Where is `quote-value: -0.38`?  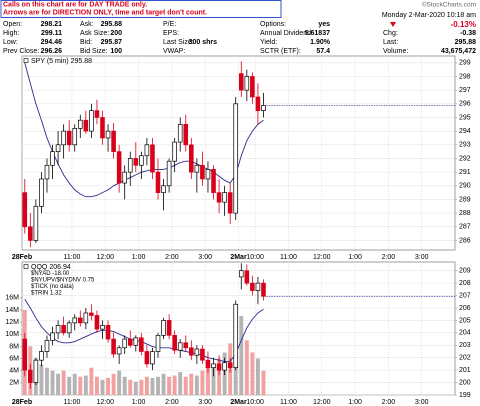 quote-value: -0.38 is located at coordinates (468, 33).